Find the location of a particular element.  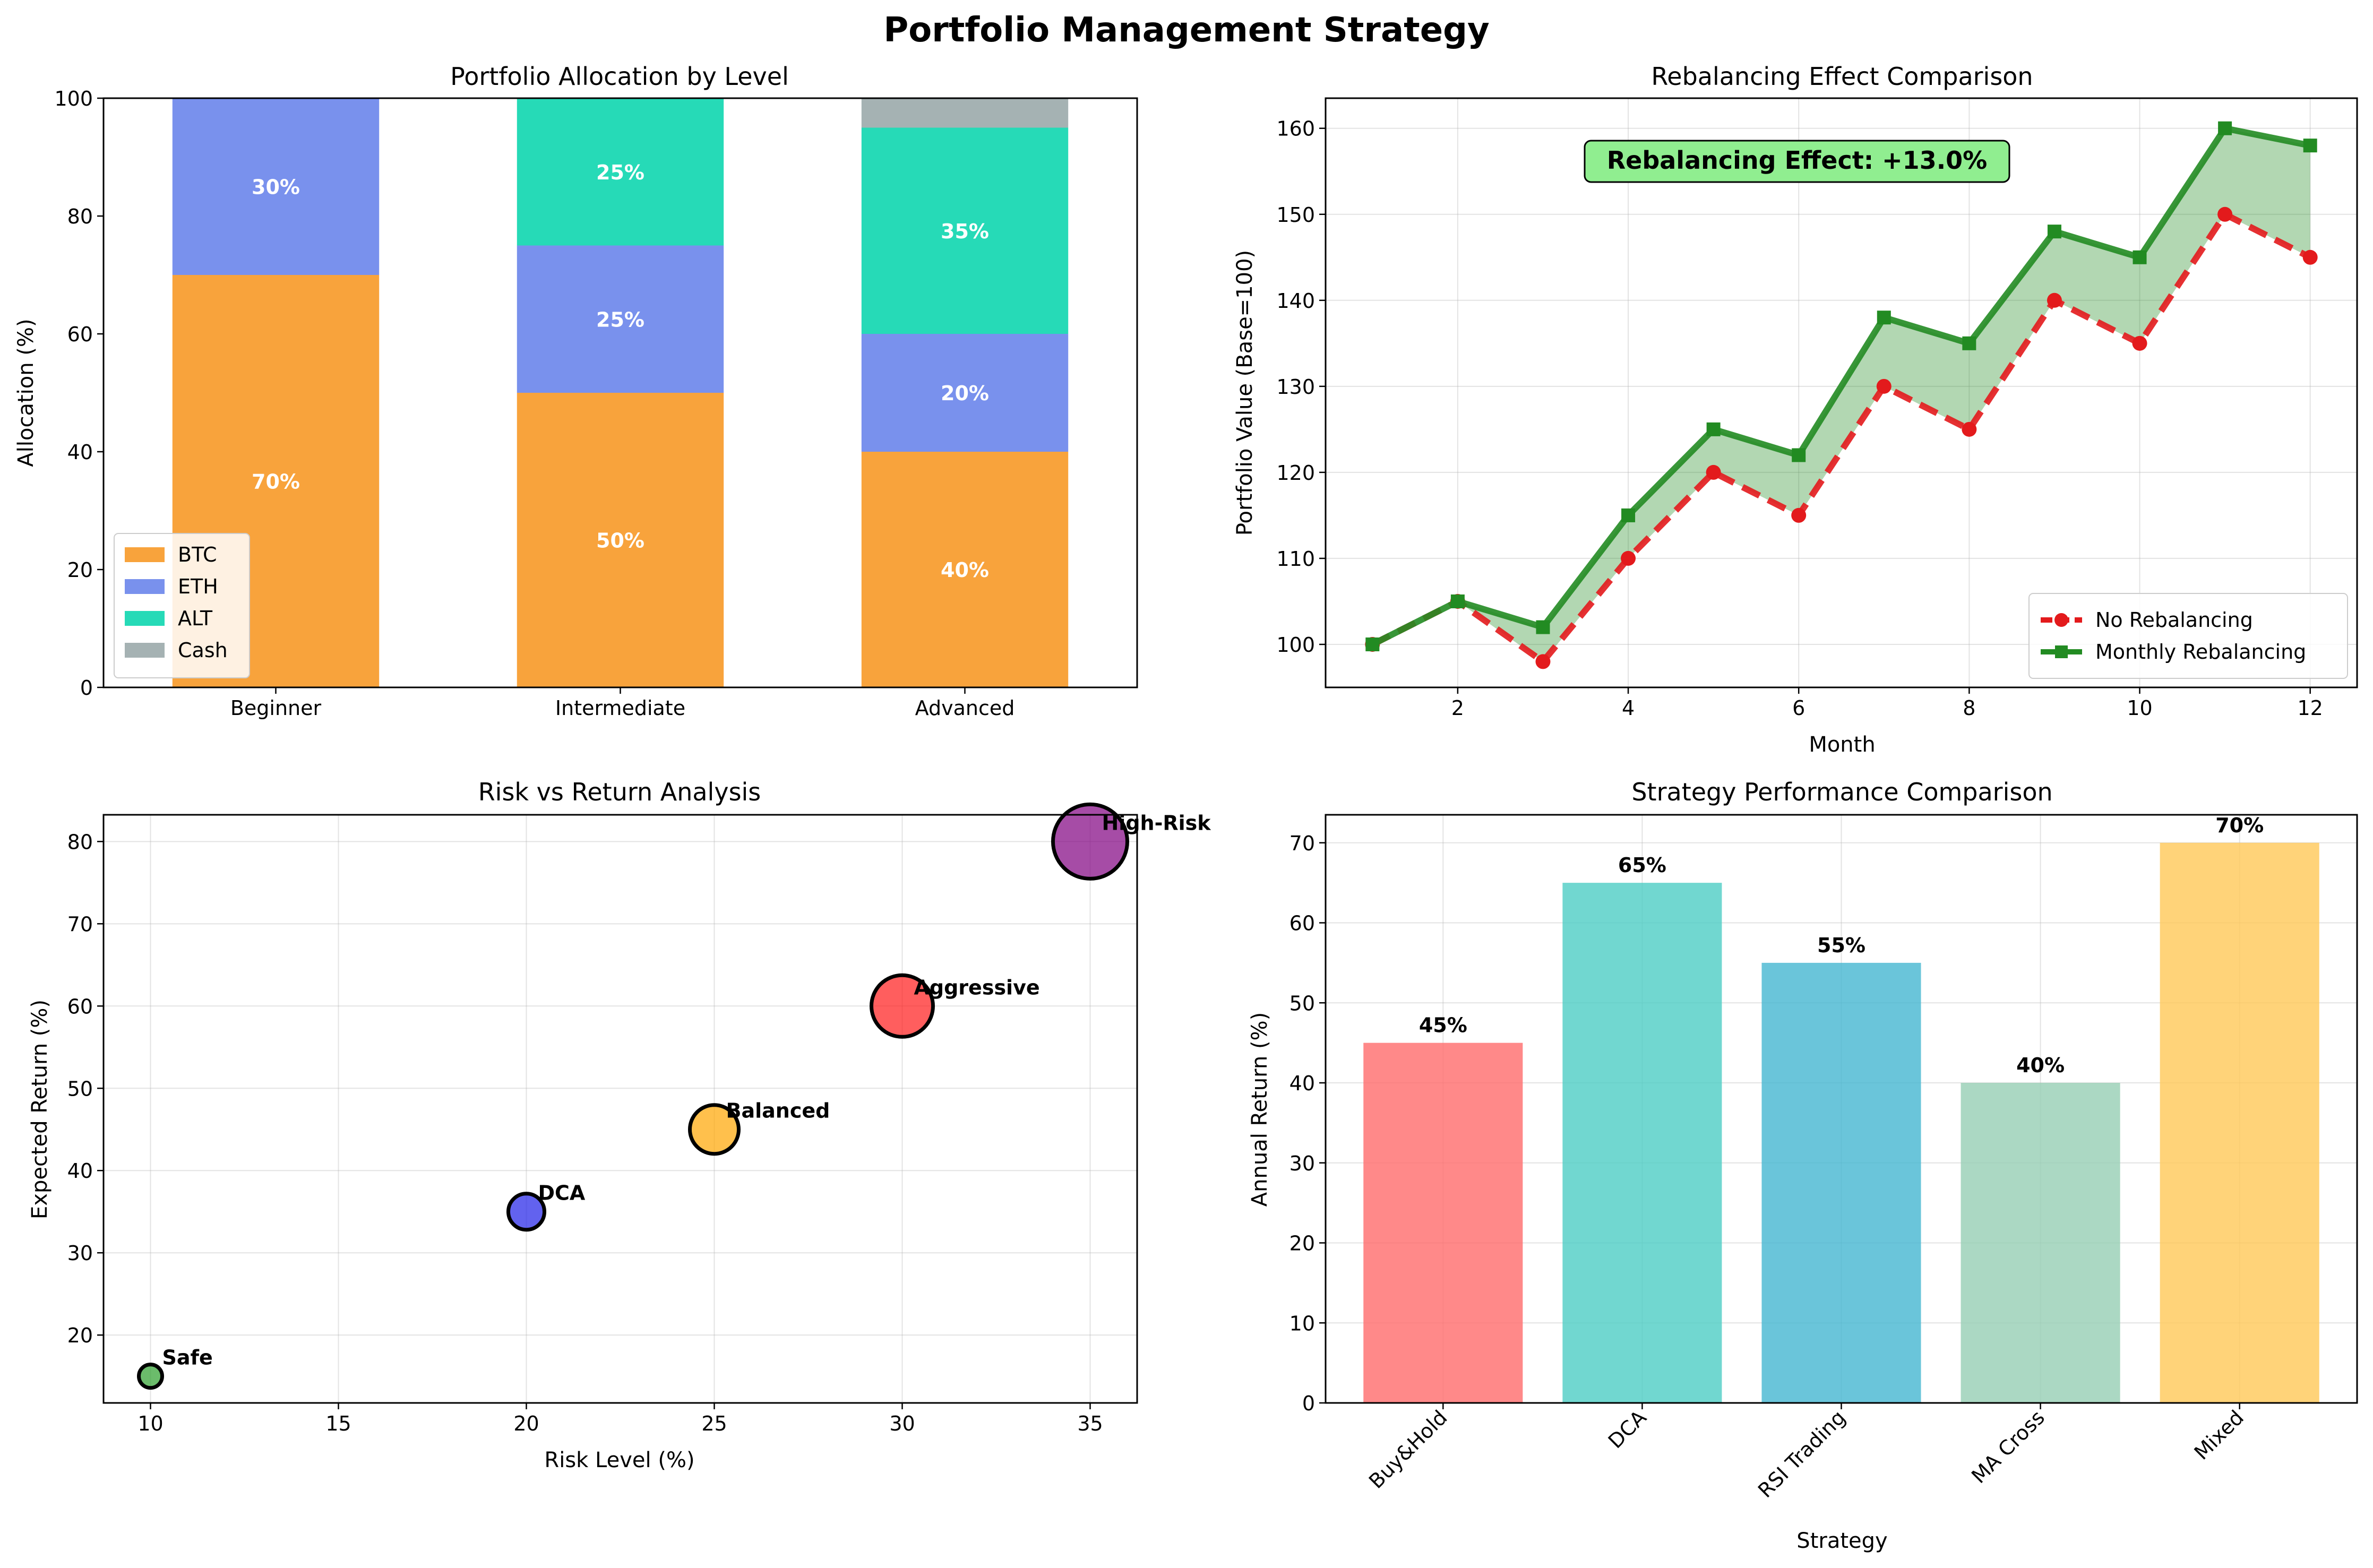

risk-return-point-label: Safe is located at coordinates (187, 1358).